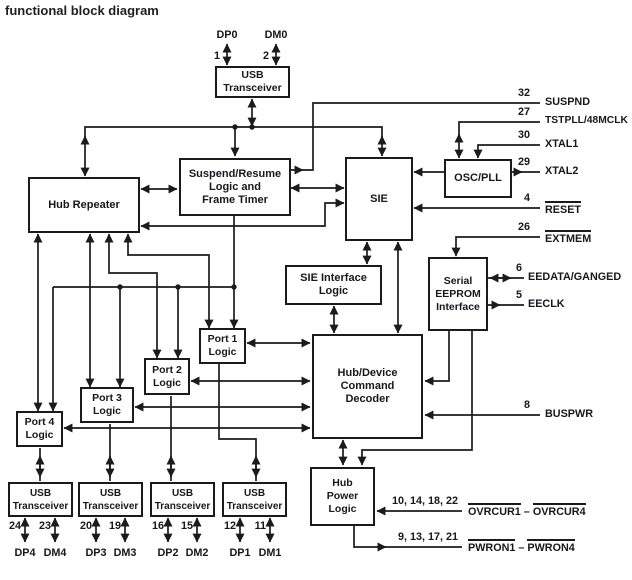 The image size is (632, 580). Describe the element at coordinates (82, 10) in the screenshot. I see `diagram-title: functional block diagram` at that location.